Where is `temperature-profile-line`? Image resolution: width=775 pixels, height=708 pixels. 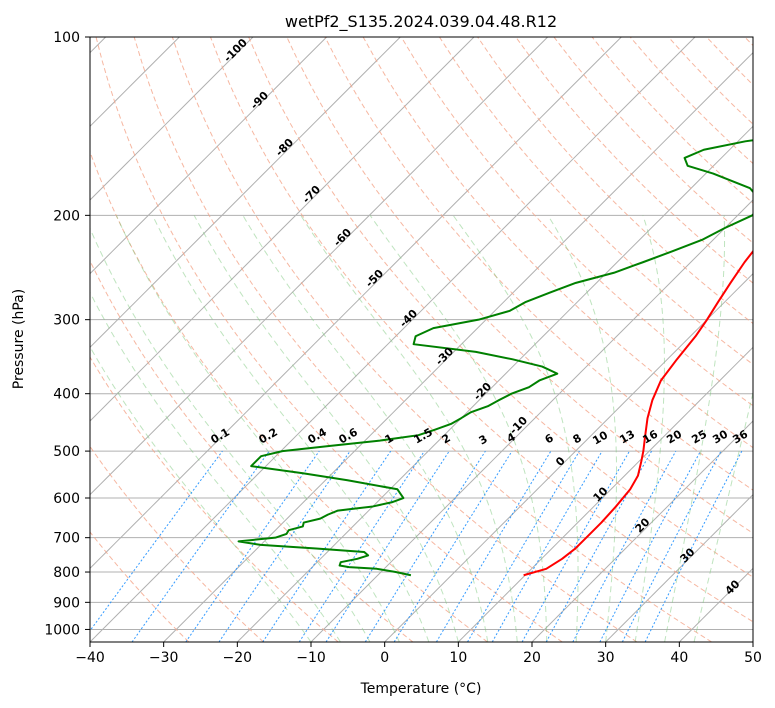 temperature-profile-line is located at coordinates (638, 413).